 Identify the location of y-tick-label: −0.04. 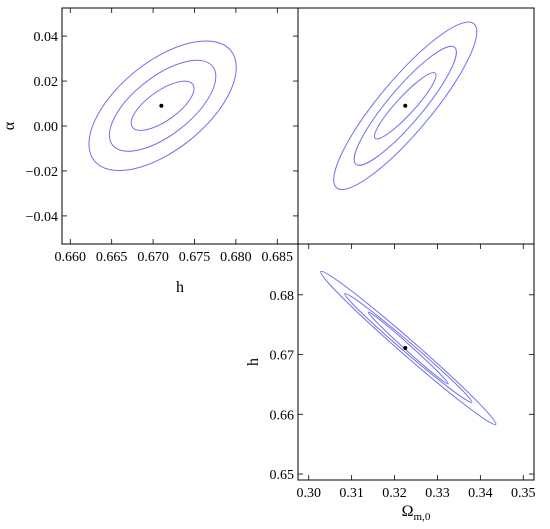
(42, 217).